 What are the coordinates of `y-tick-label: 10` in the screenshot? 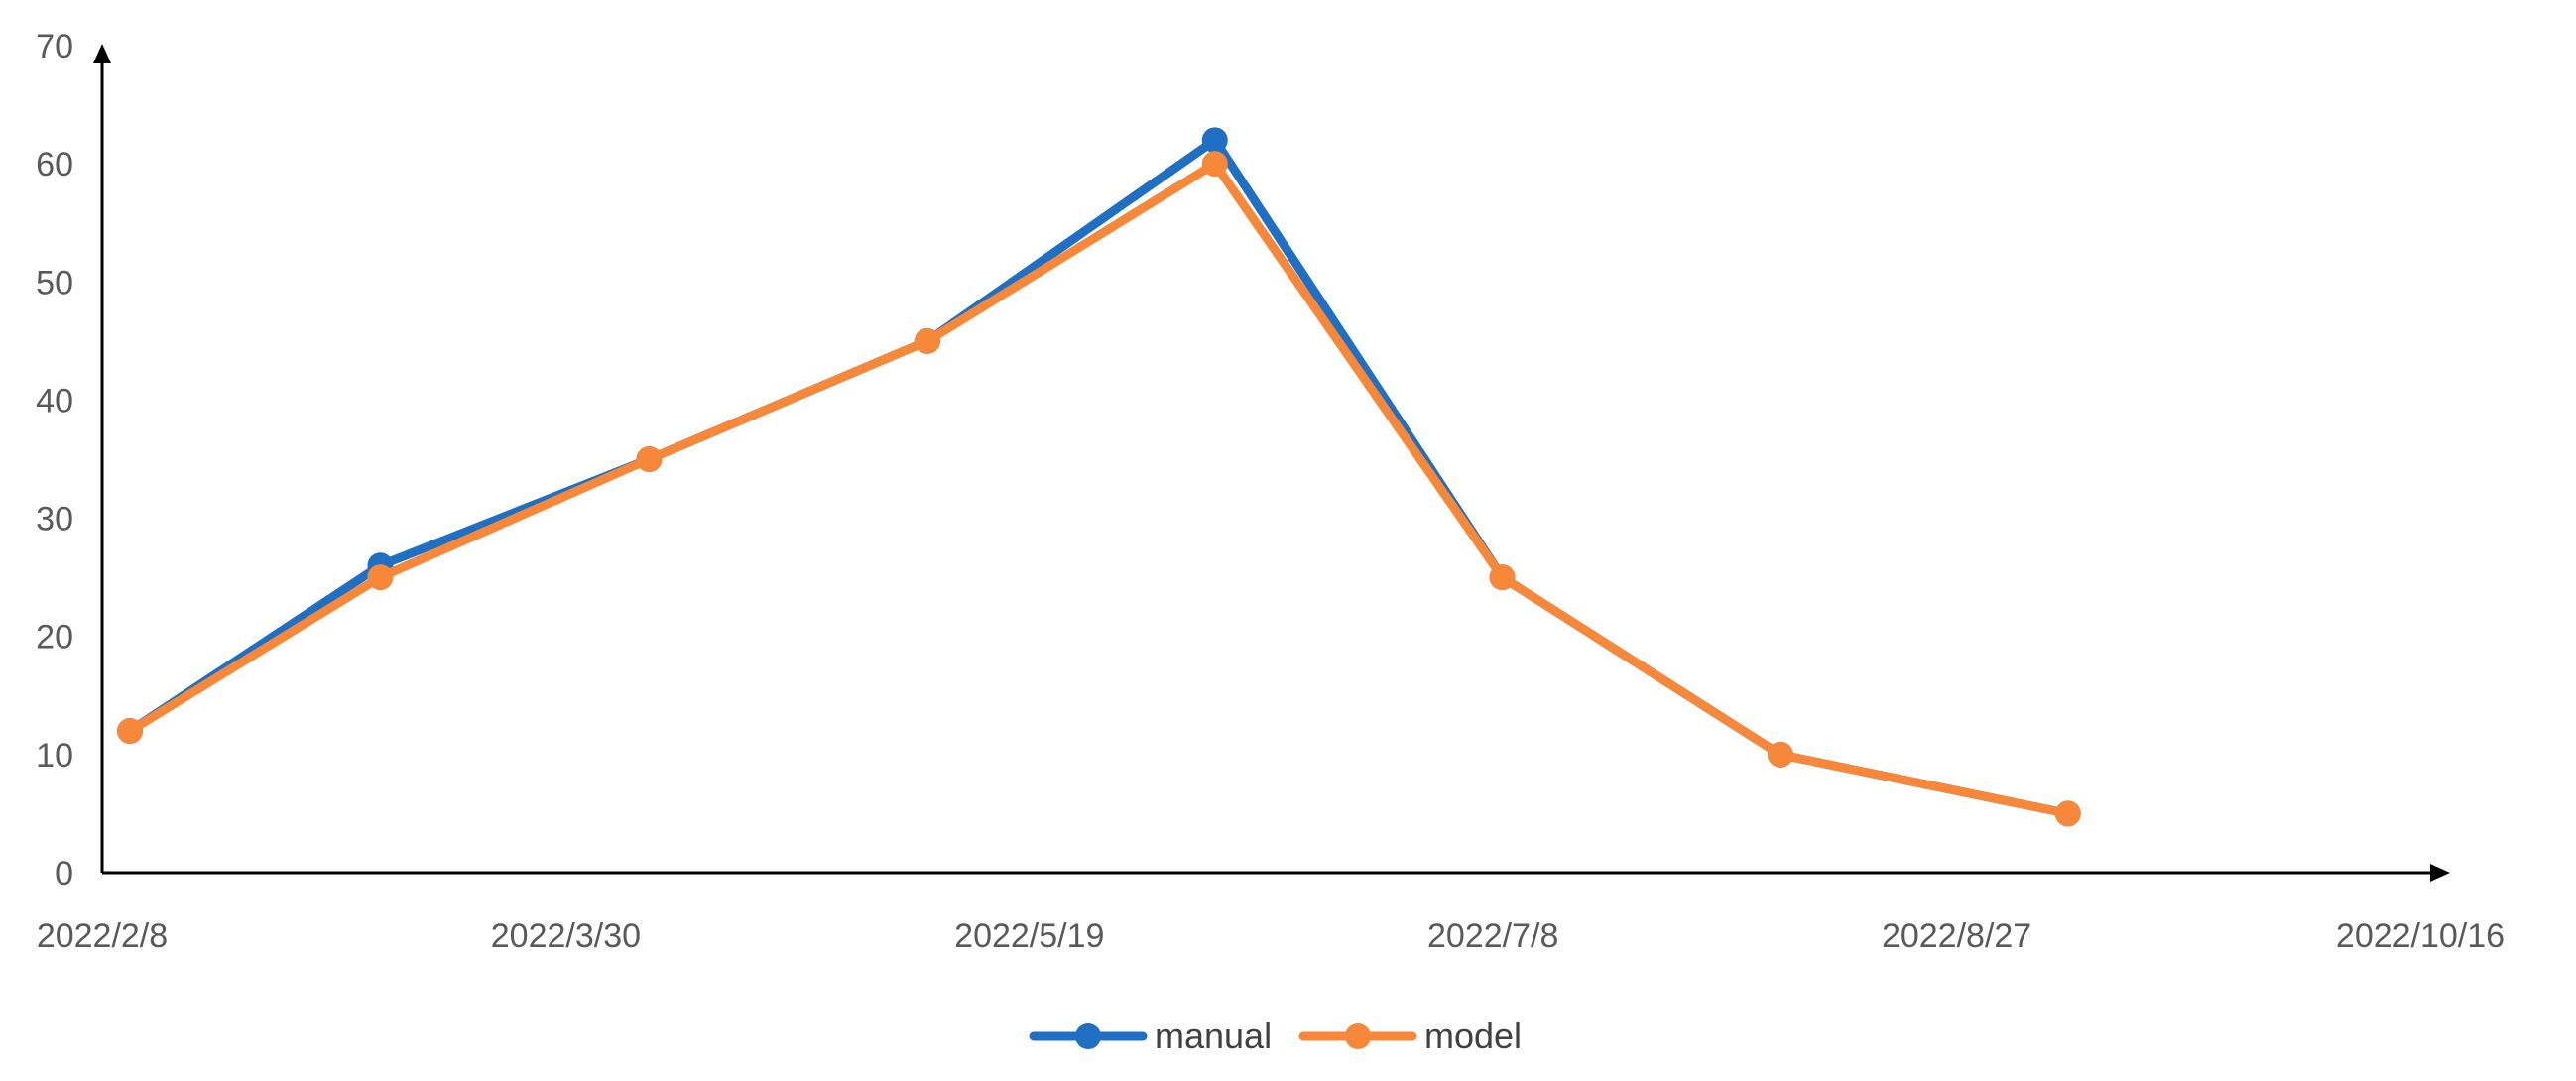 It's located at (54, 756).